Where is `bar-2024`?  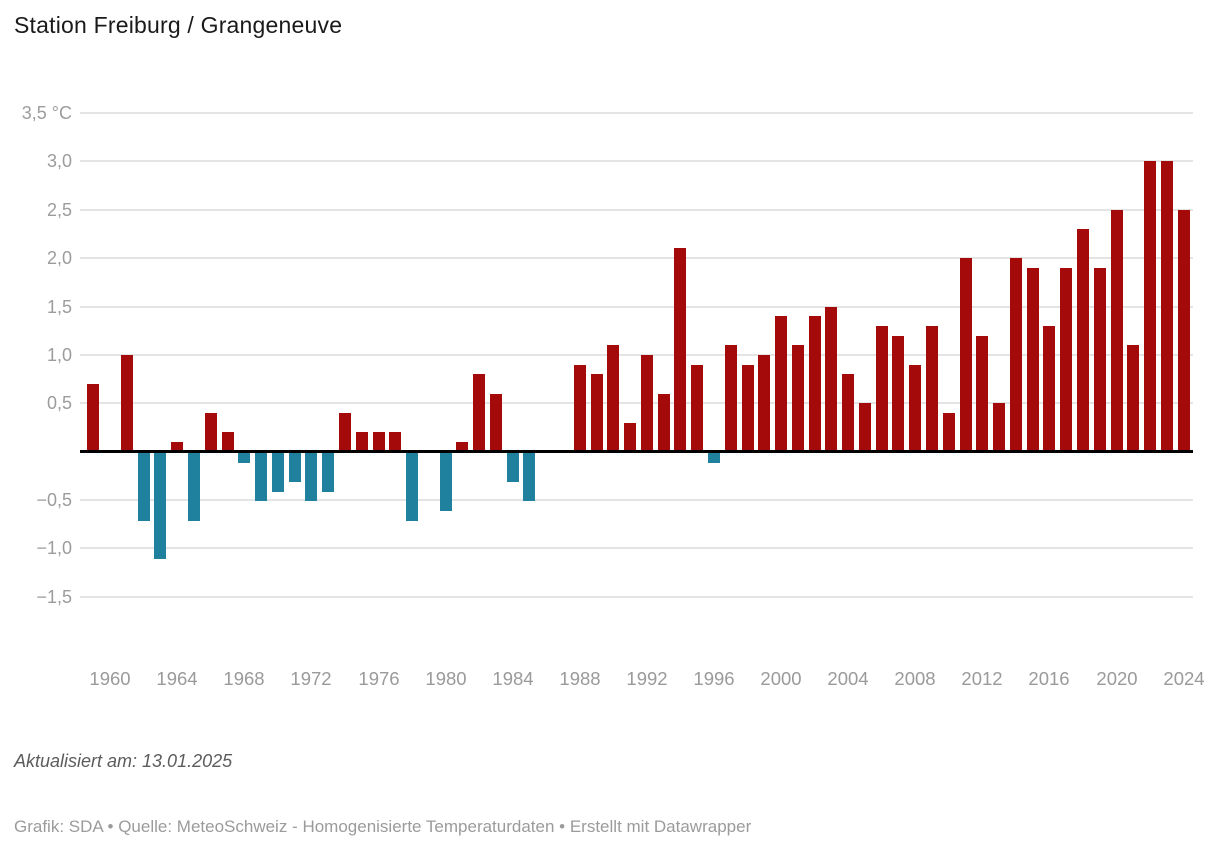 bar-2024 is located at coordinates (1184, 331).